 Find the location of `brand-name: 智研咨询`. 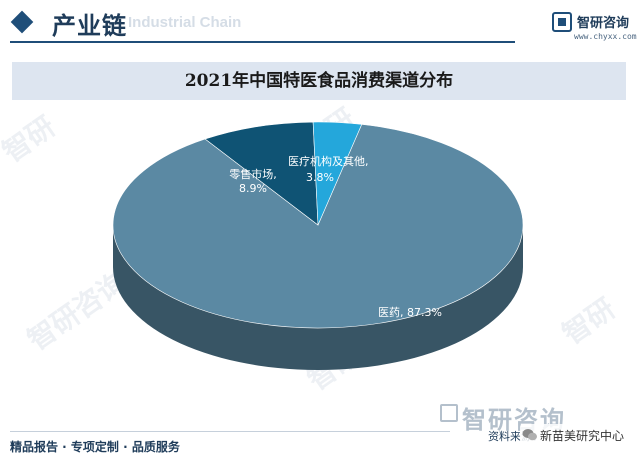

brand-name: 智研咨询 is located at coordinates (603, 23).